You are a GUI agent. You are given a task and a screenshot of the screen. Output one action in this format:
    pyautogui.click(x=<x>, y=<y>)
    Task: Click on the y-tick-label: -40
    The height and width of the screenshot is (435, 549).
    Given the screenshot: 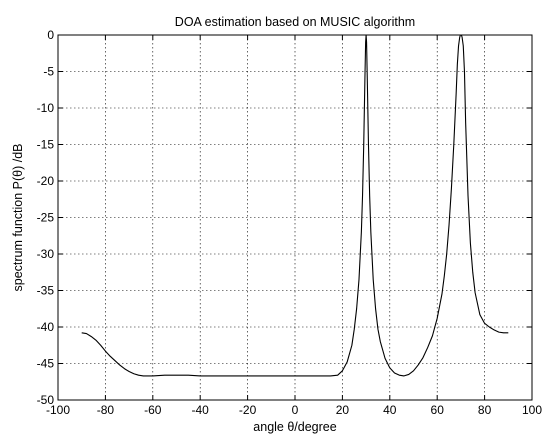 What is the action you would take?
    pyautogui.click(x=46, y=327)
    